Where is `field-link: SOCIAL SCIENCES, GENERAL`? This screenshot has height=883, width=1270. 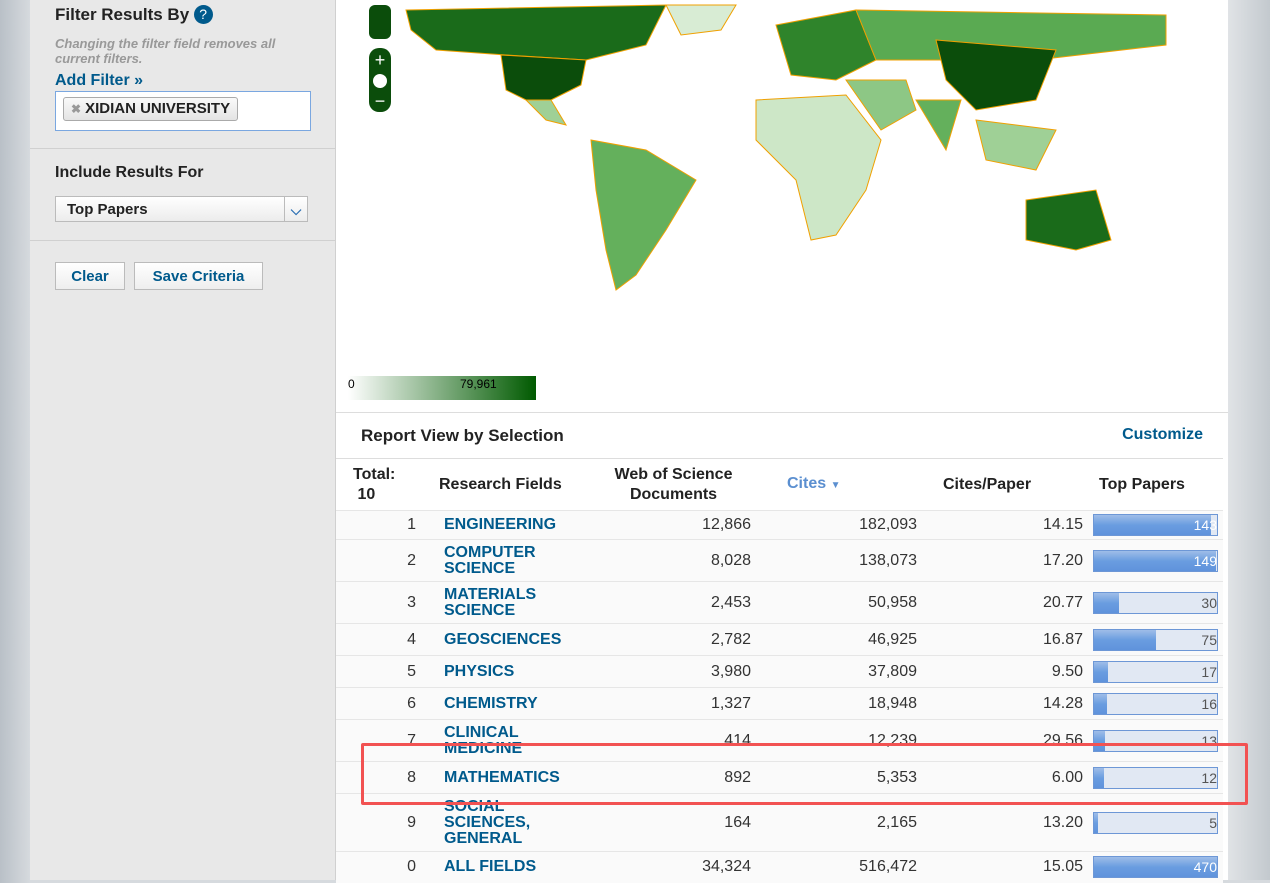 field-link: SOCIAL SCIENCES, GENERAL is located at coordinates (487, 822).